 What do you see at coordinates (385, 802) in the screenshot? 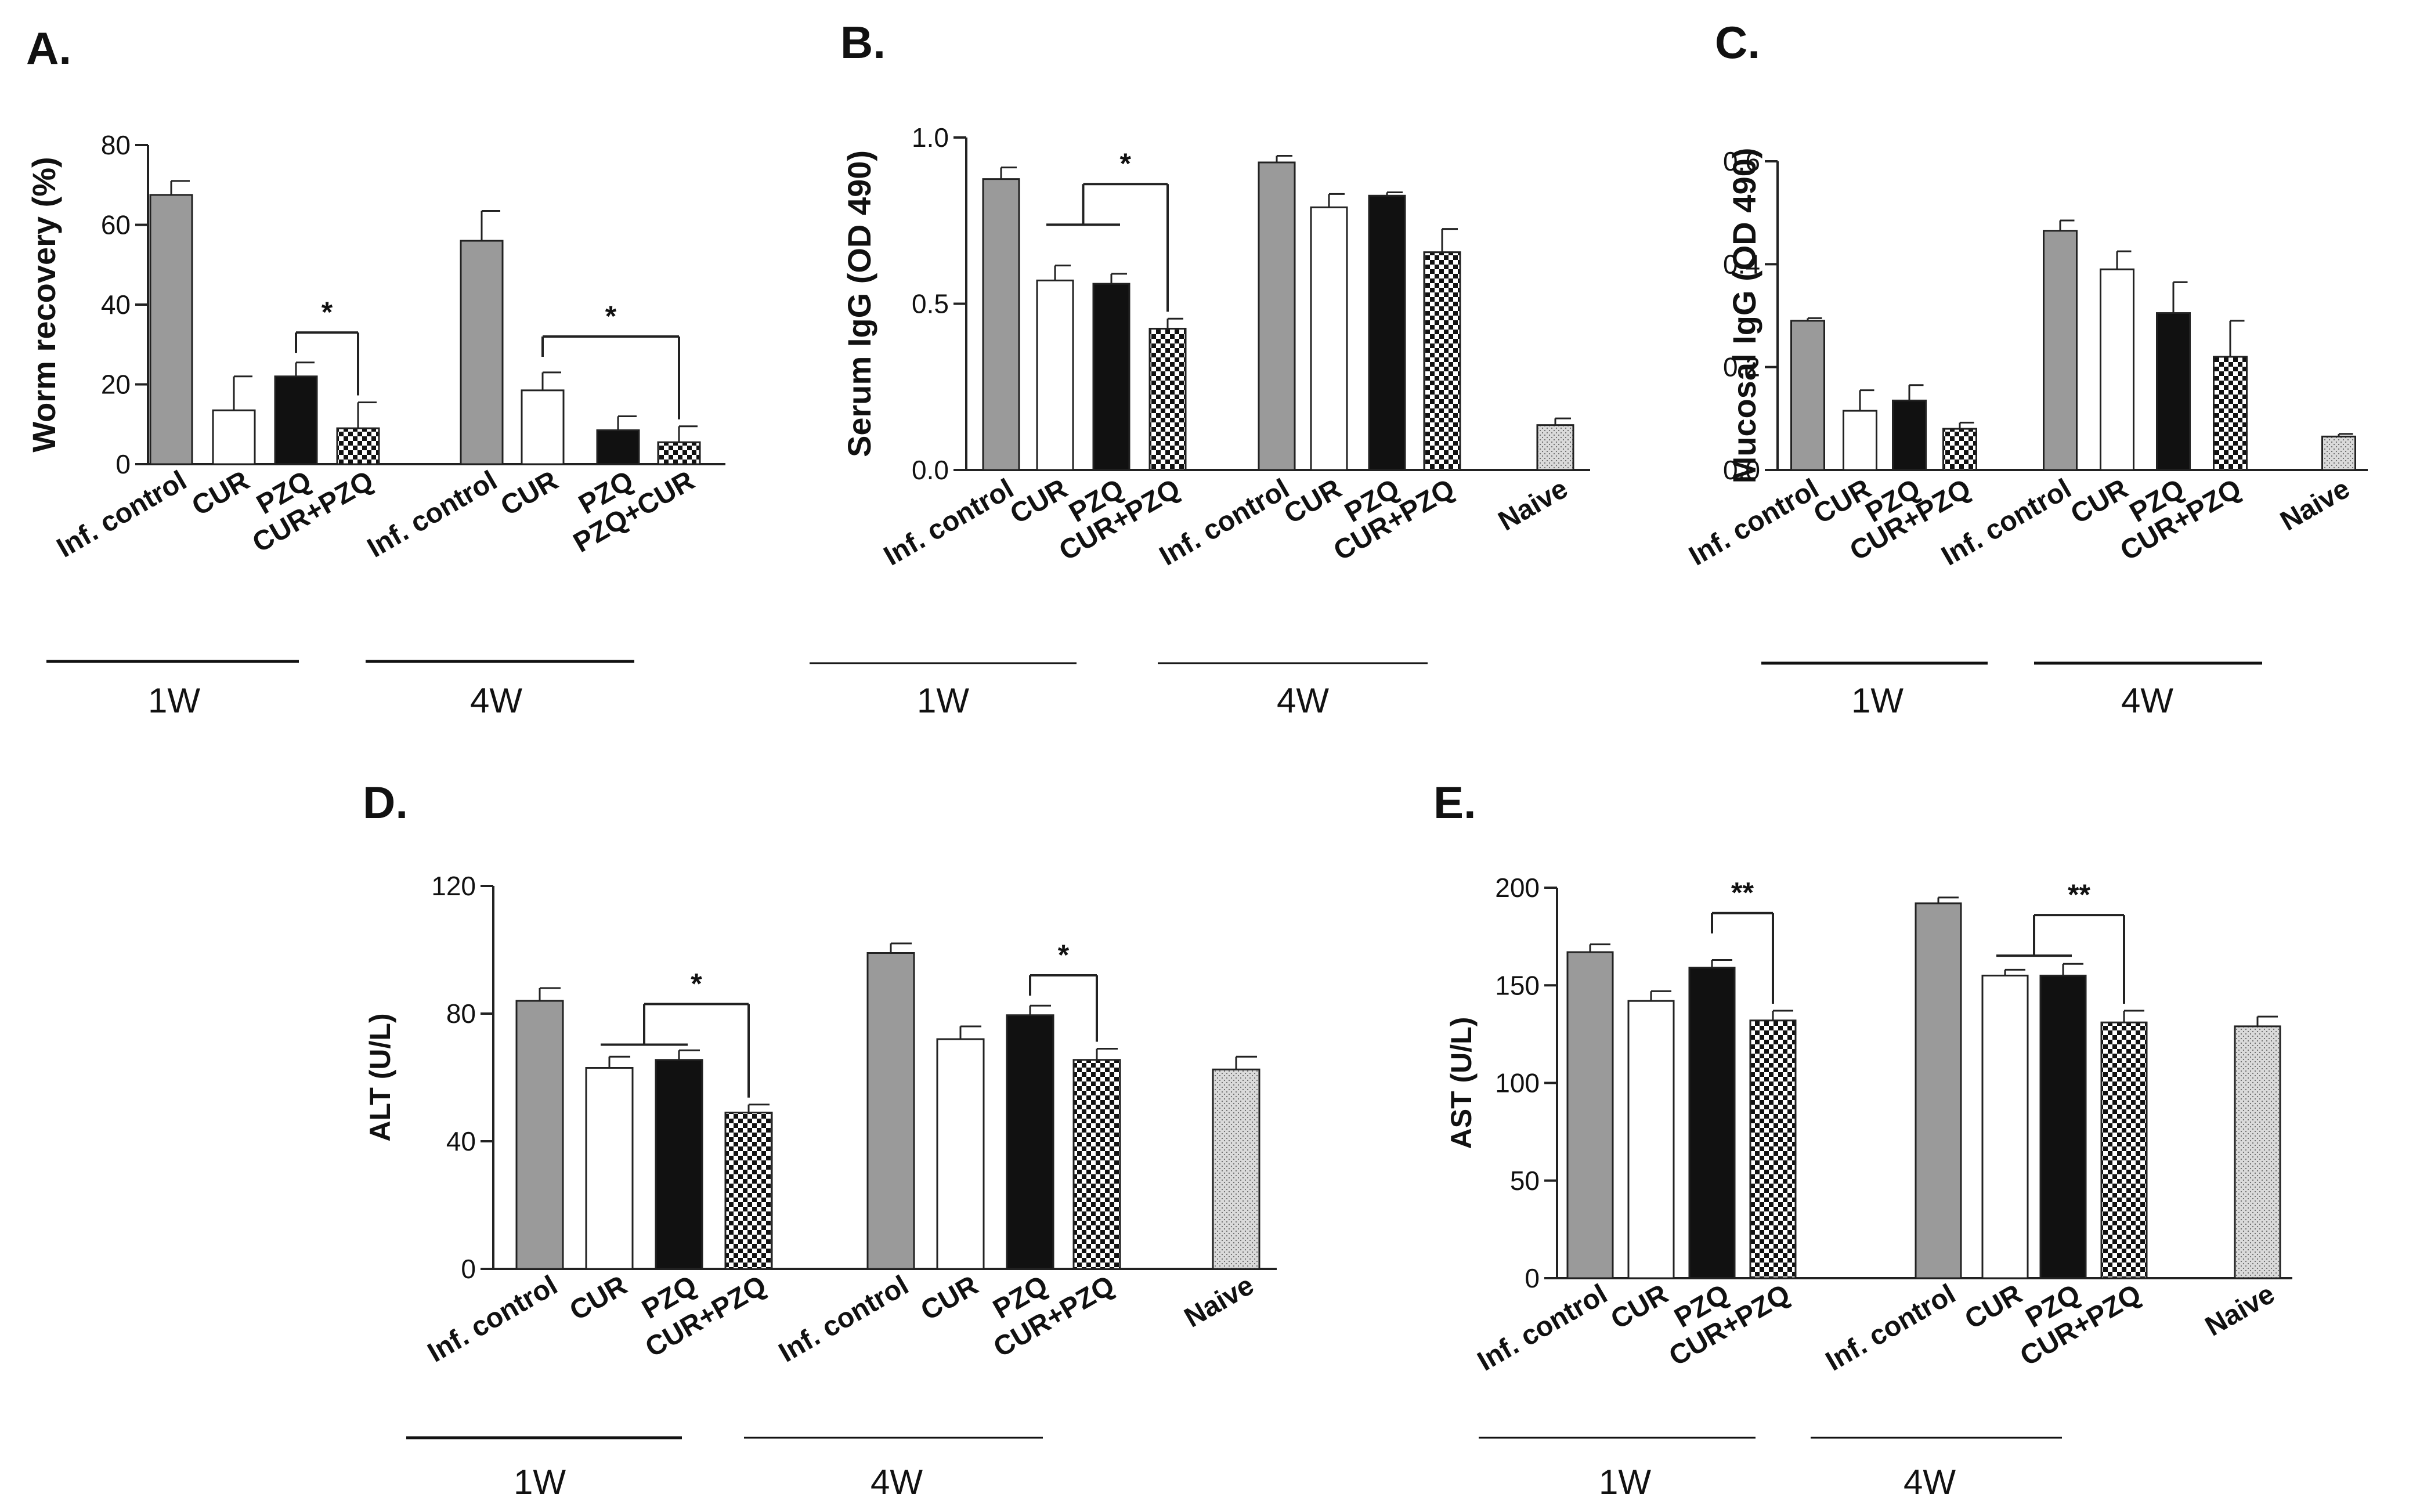
I see `panel-label: D.` at bounding box center [385, 802].